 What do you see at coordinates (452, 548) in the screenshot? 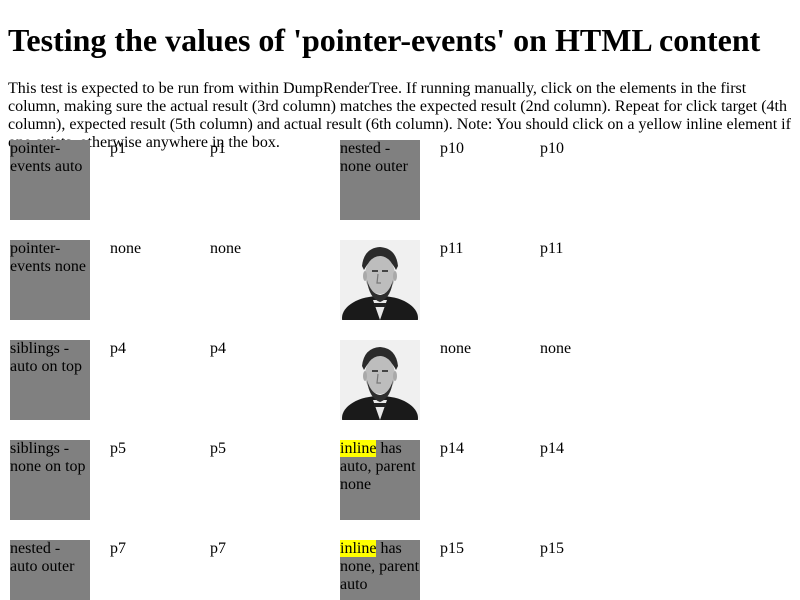
I see `expected-result: p15` at bounding box center [452, 548].